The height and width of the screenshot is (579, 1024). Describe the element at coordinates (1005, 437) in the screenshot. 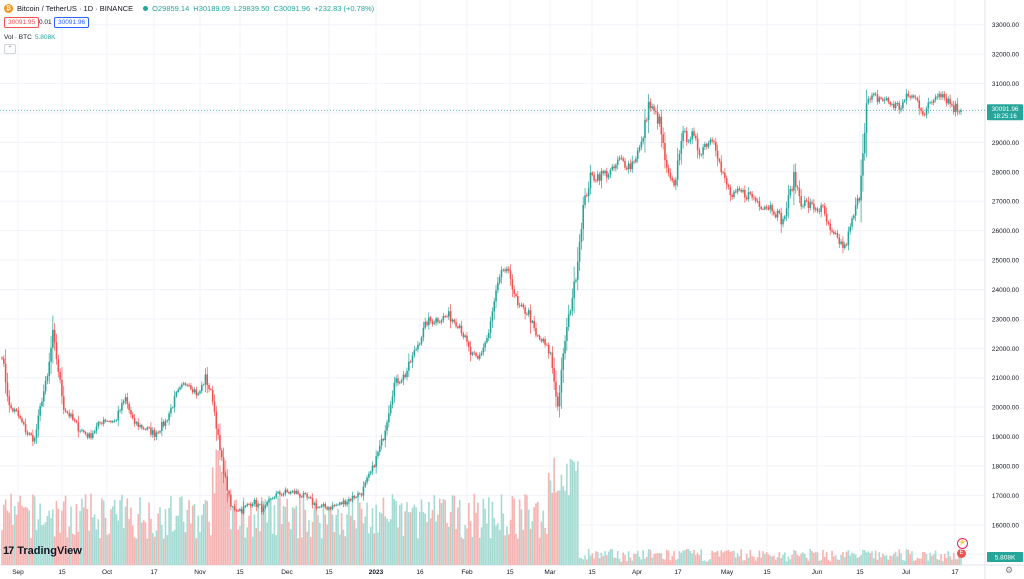

I see `price-tick-label: 19000.00` at that location.